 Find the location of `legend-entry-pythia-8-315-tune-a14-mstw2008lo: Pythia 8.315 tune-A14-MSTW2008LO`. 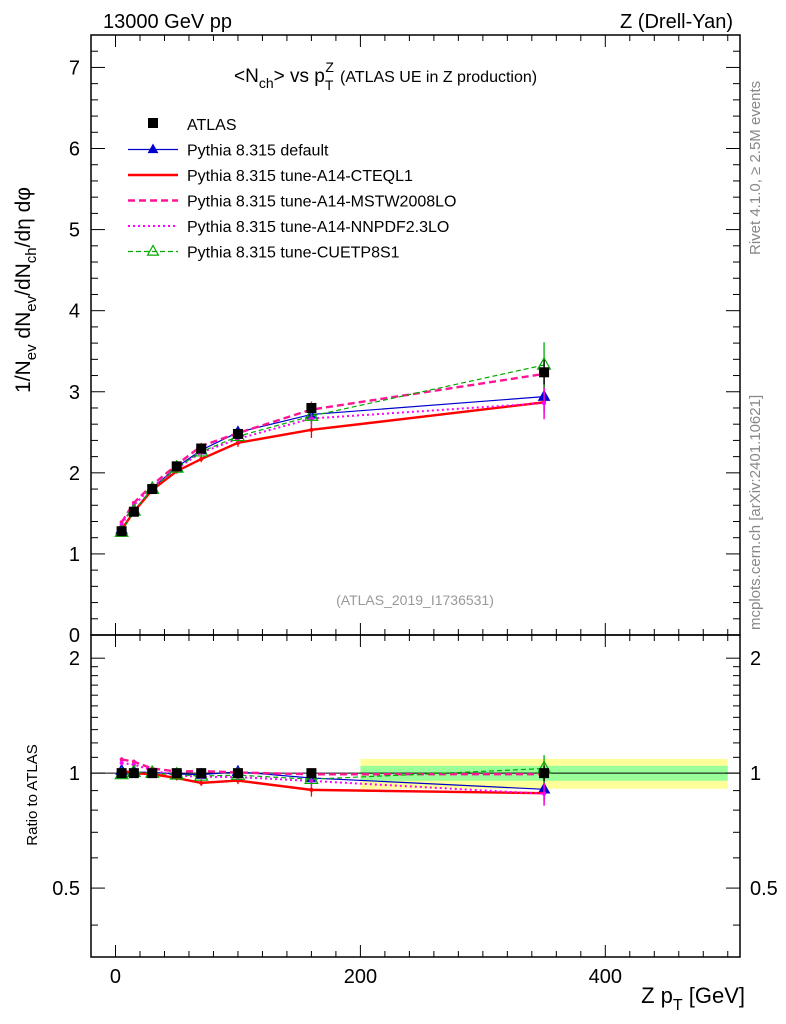

legend-entry-pythia-8-315-tune-a14-mstw2008lo: Pythia 8.315 tune-A14-MSTW2008LO is located at coordinates (292, 202).